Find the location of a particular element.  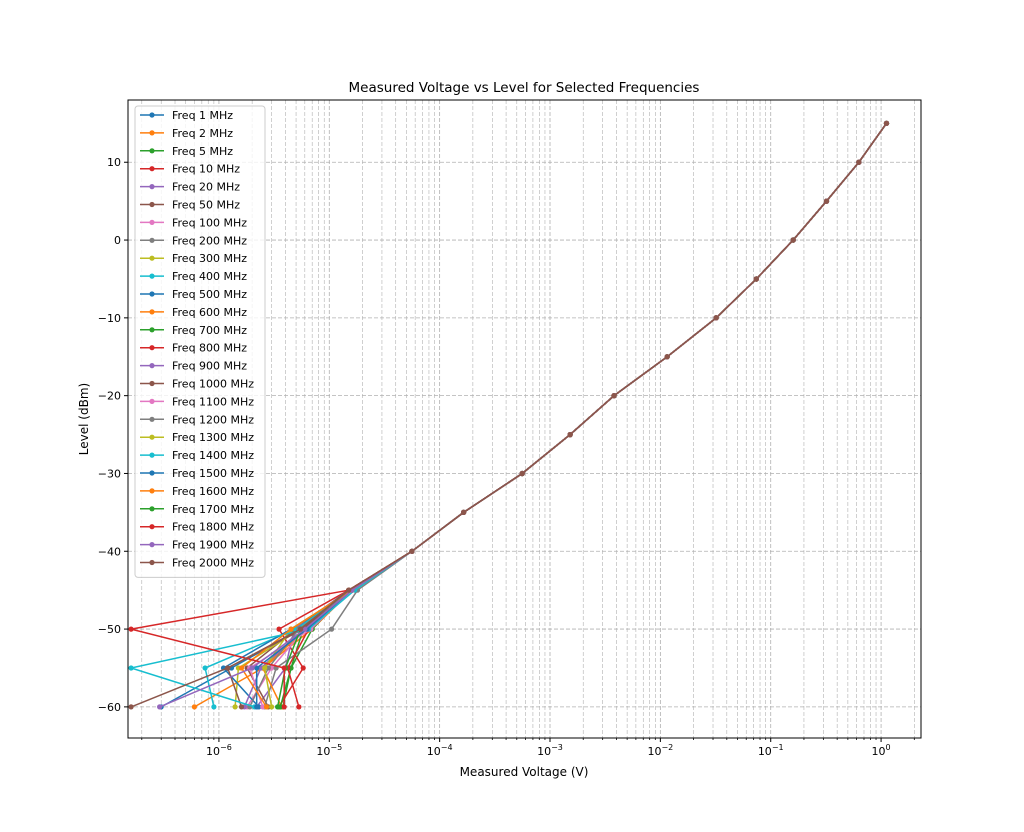

legend-label: Freq 1 MHz is located at coordinates (202, 115).